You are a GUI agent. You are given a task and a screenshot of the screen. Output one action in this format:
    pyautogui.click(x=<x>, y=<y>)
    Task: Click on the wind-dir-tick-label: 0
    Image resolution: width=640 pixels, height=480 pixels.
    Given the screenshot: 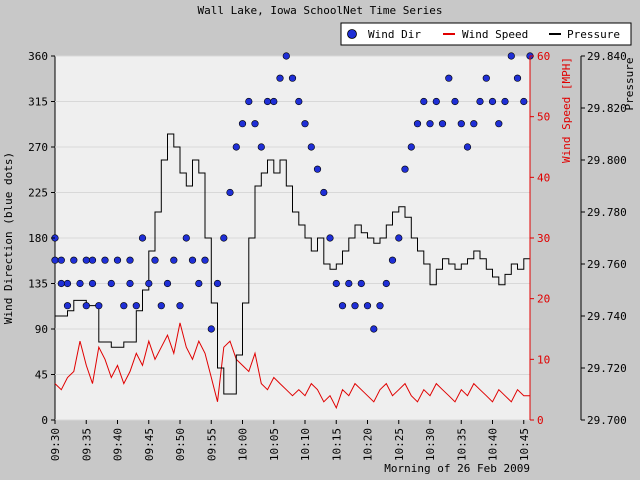 What is the action you would take?
    pyautogui.click(x=44, y=420)
    